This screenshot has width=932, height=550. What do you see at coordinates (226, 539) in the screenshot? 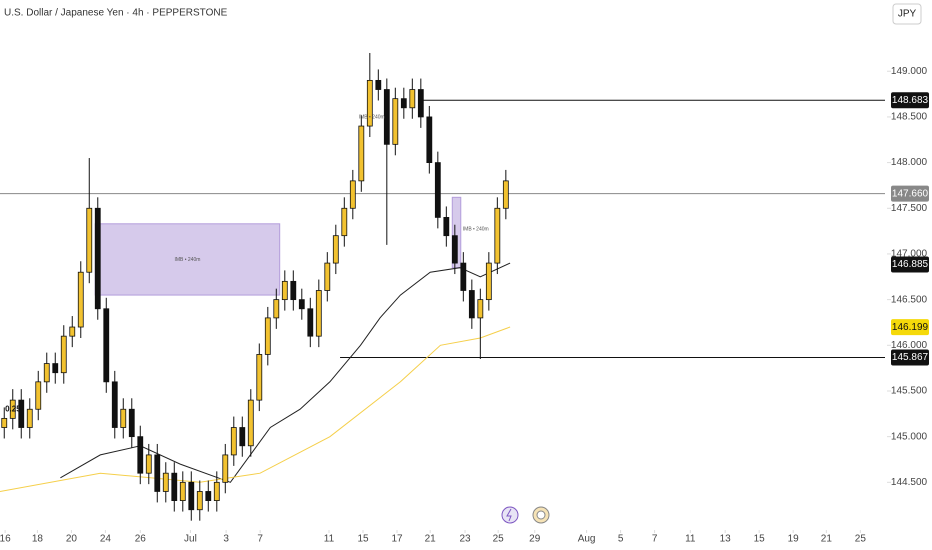
I see `x-tick-label: 3` at bounding box center [226, 539].